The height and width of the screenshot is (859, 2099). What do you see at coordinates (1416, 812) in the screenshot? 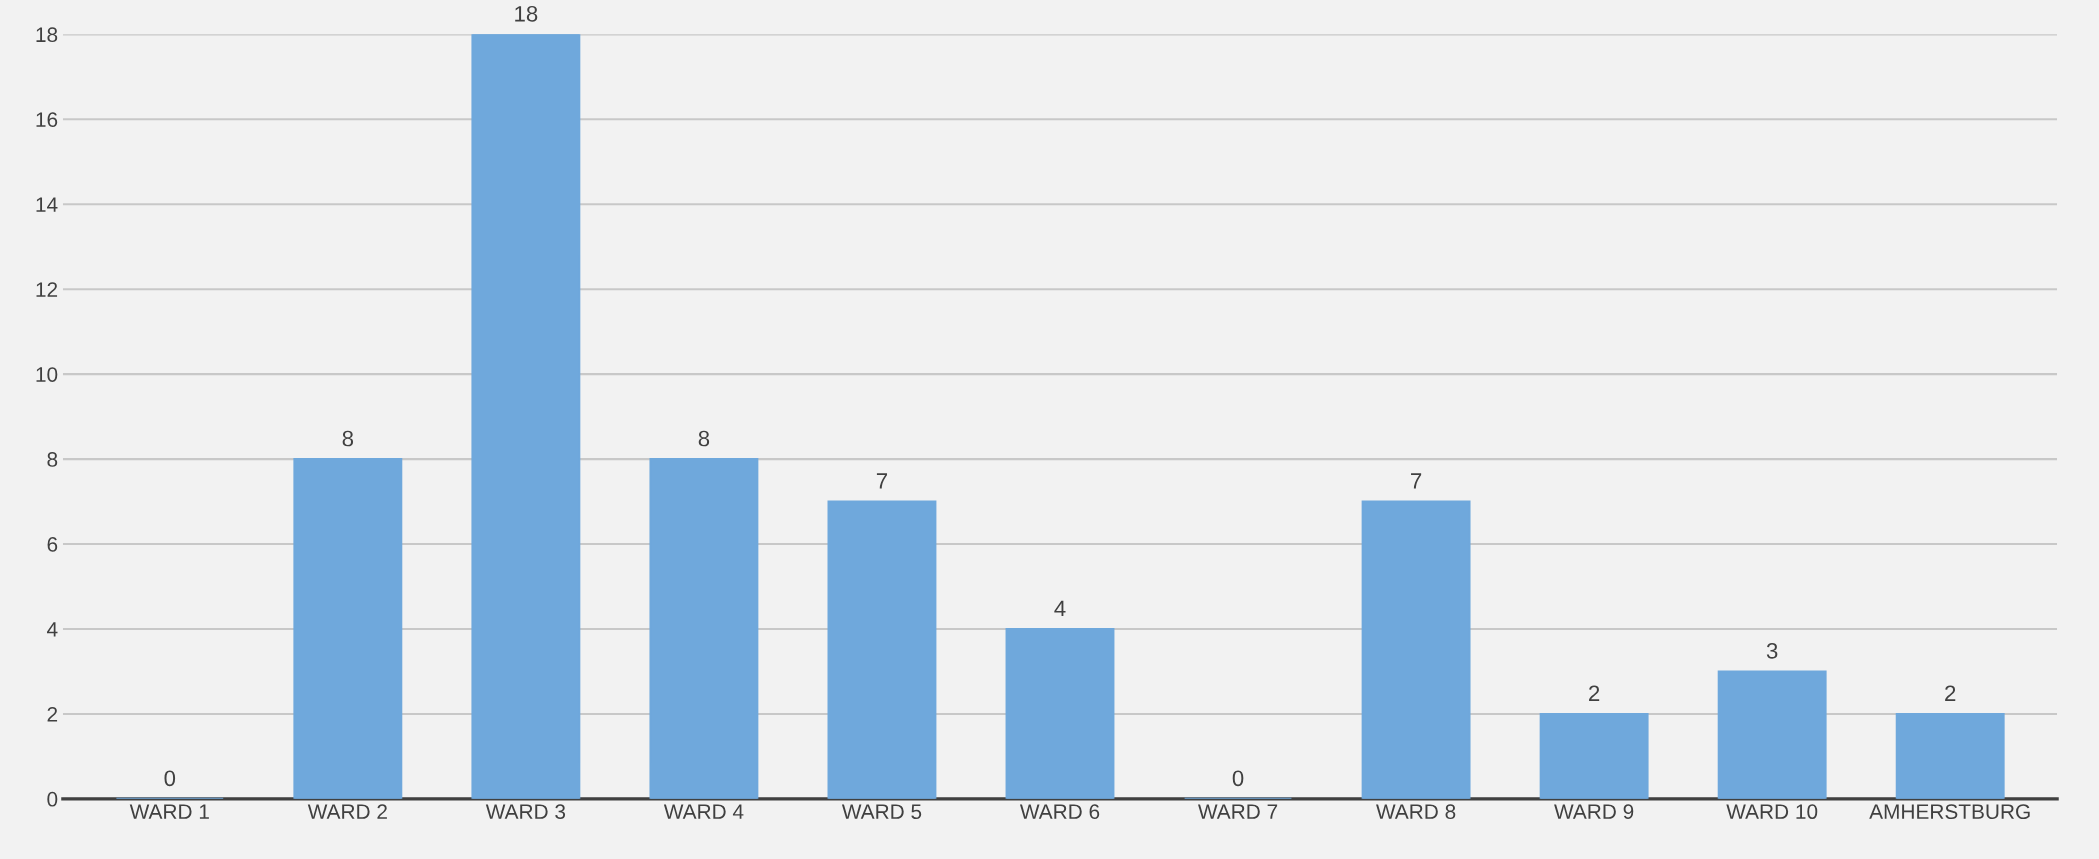
I see `x-tick-label: WARD 8` at bounding box center [1416, 812].